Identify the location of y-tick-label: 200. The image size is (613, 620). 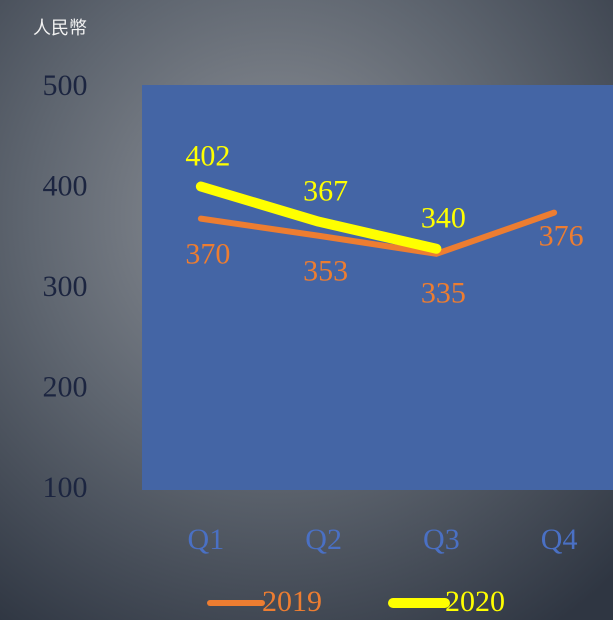
(65, 386).